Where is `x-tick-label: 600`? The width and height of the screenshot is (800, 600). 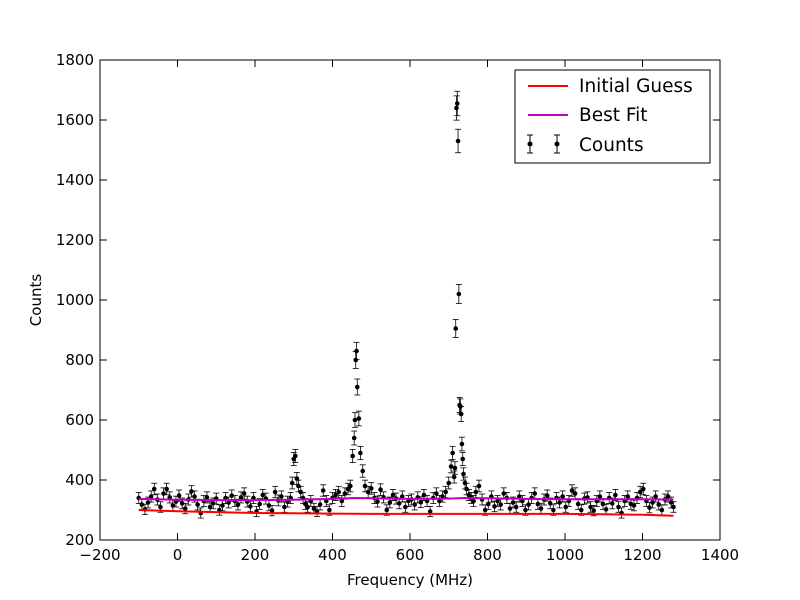
x-tick-label: 600 is located at coordinates (410, 555).